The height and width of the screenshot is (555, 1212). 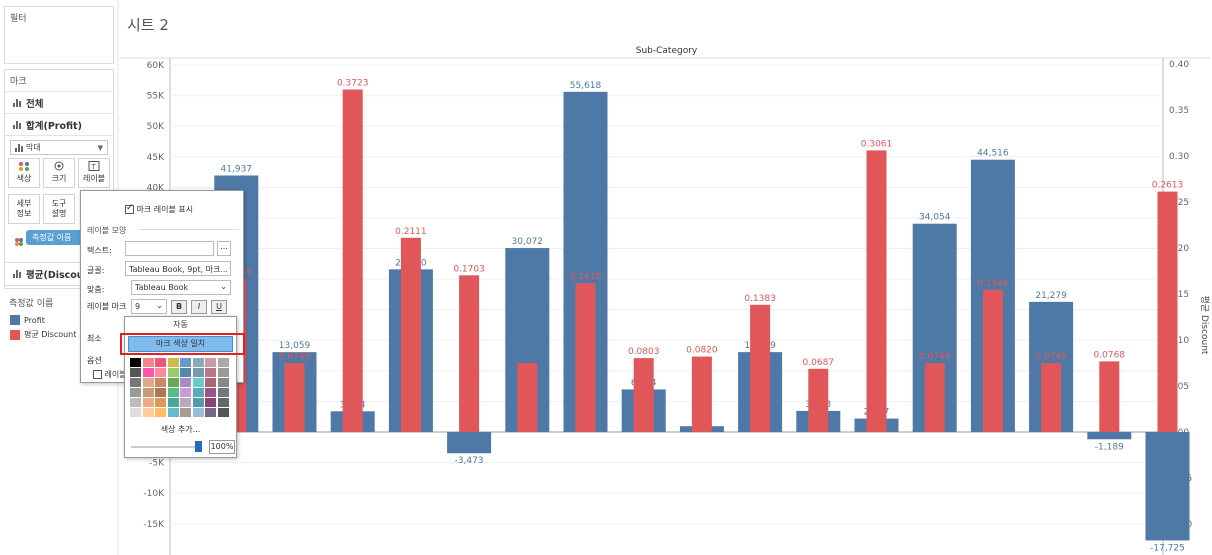 I want to click on options-heading: 옵션, so click(x=94, y=360).